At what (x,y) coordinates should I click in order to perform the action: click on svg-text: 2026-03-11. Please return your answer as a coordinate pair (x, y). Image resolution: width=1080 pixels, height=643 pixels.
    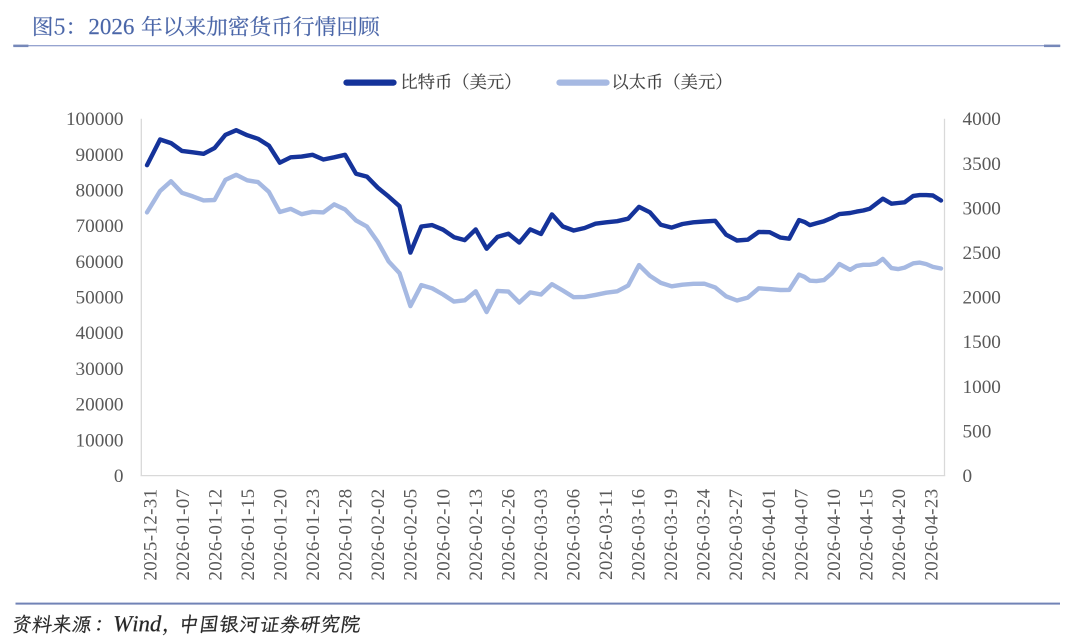
    Looking at the image, I should click on (606, 534).